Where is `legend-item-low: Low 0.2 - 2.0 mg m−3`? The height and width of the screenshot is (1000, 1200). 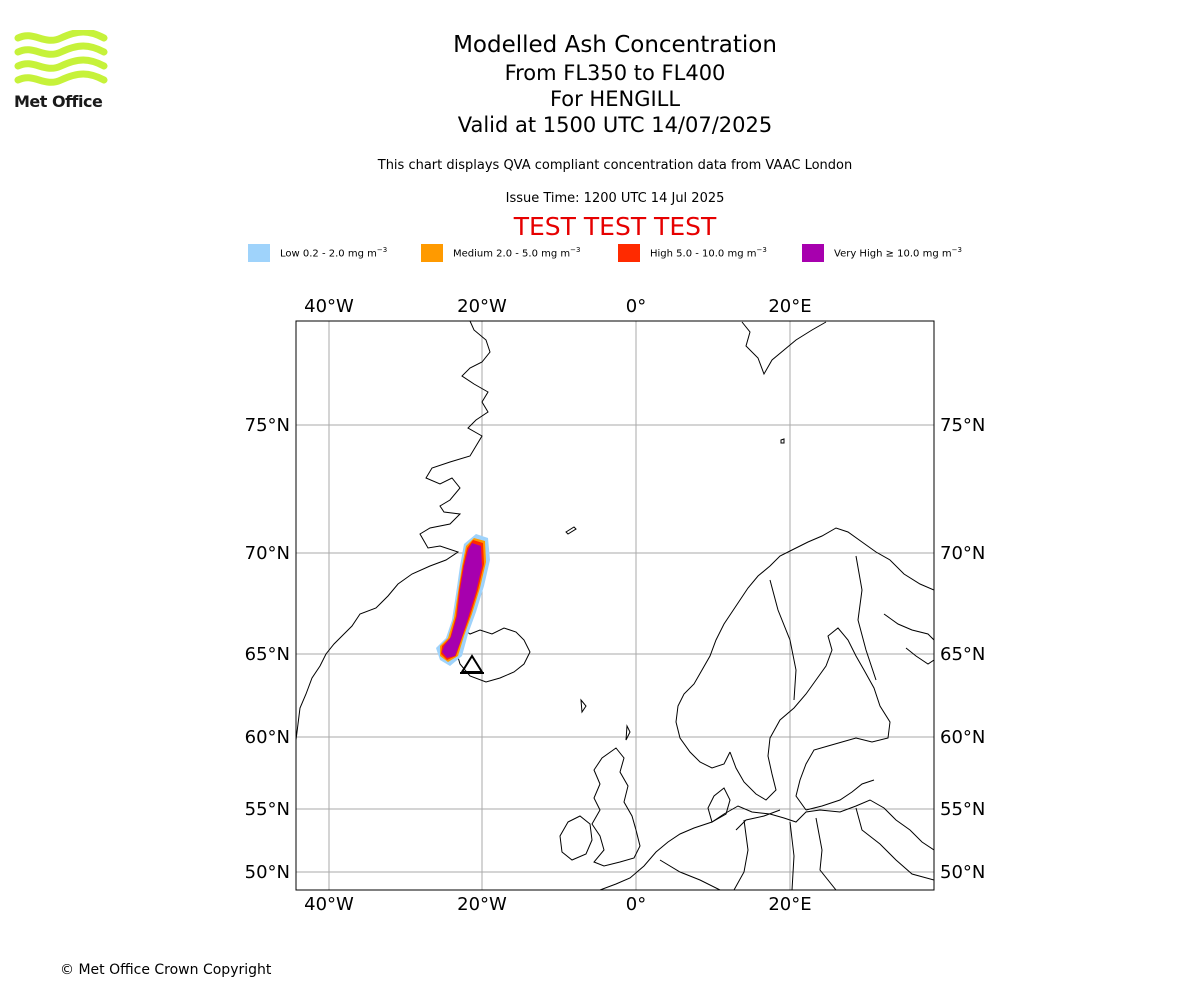
legend-item-low: Low 0.2 - 2.0 mg m−3 is located at coordinates (317, 253).